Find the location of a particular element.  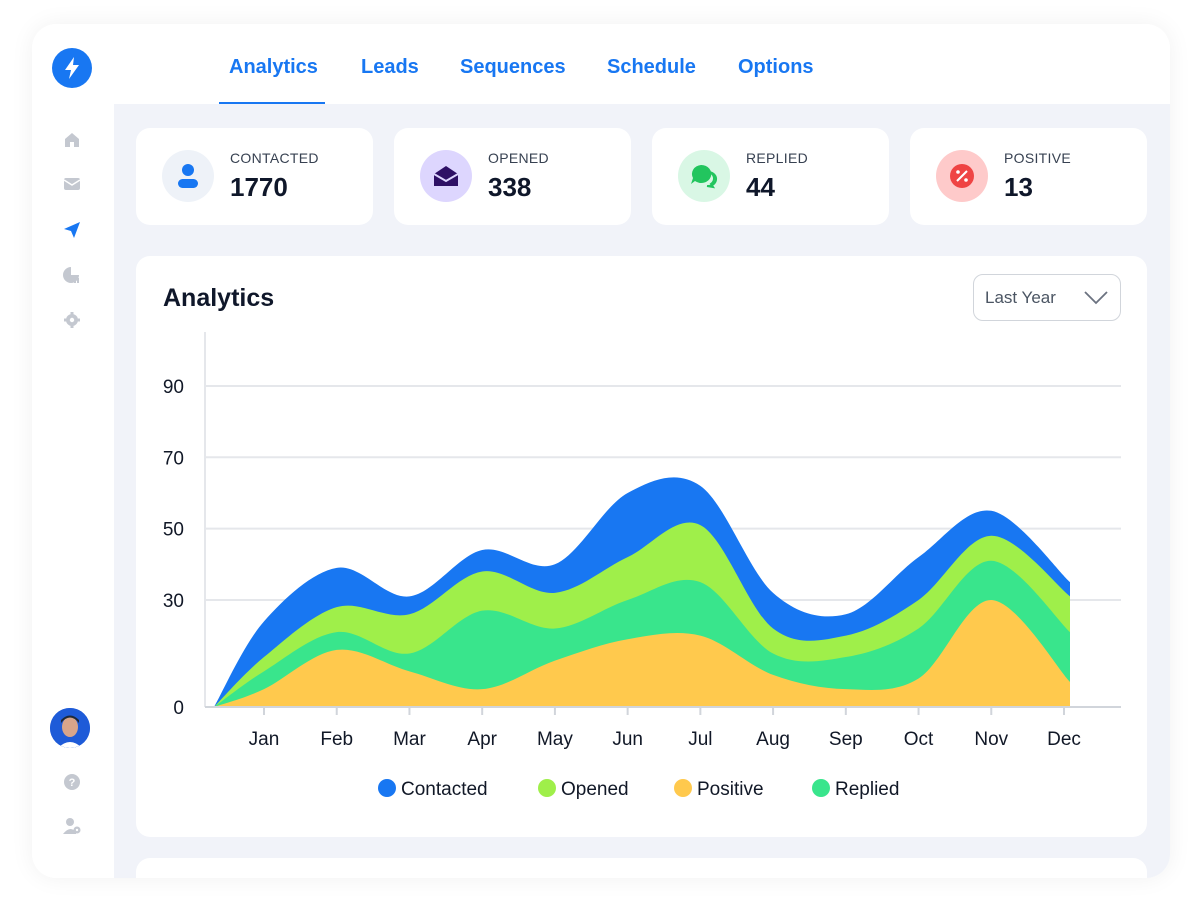

help-icon: ? is located at coordinates (72, 782).